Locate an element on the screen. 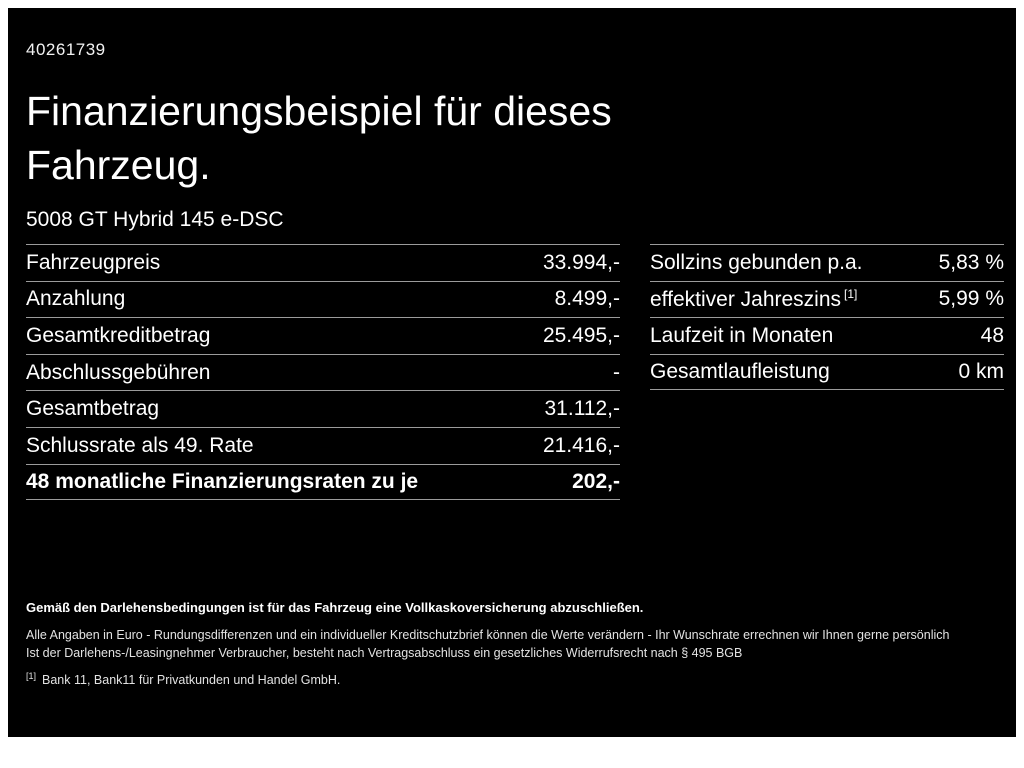 The height and width of the screenshot is (768, 1024). table-row: Abschlussgebühren - is located at coordinates (323, 372).